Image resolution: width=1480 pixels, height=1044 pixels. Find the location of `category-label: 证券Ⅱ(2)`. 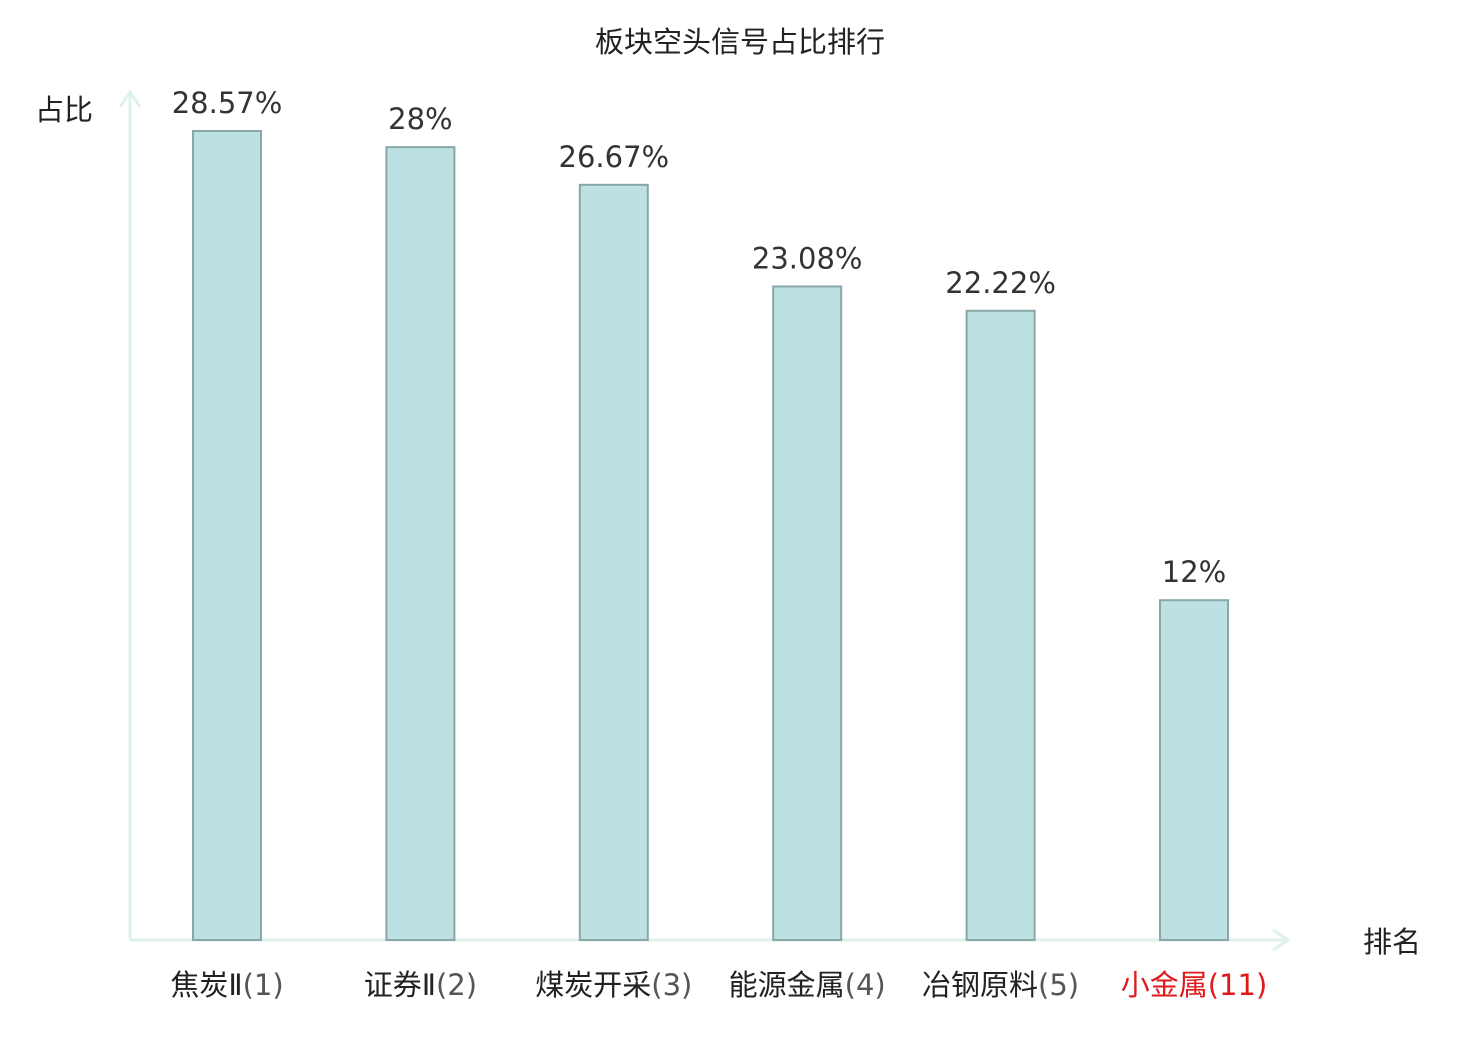

category-label: 证券Ⅱ(2) is located at coordinates (420, 985).